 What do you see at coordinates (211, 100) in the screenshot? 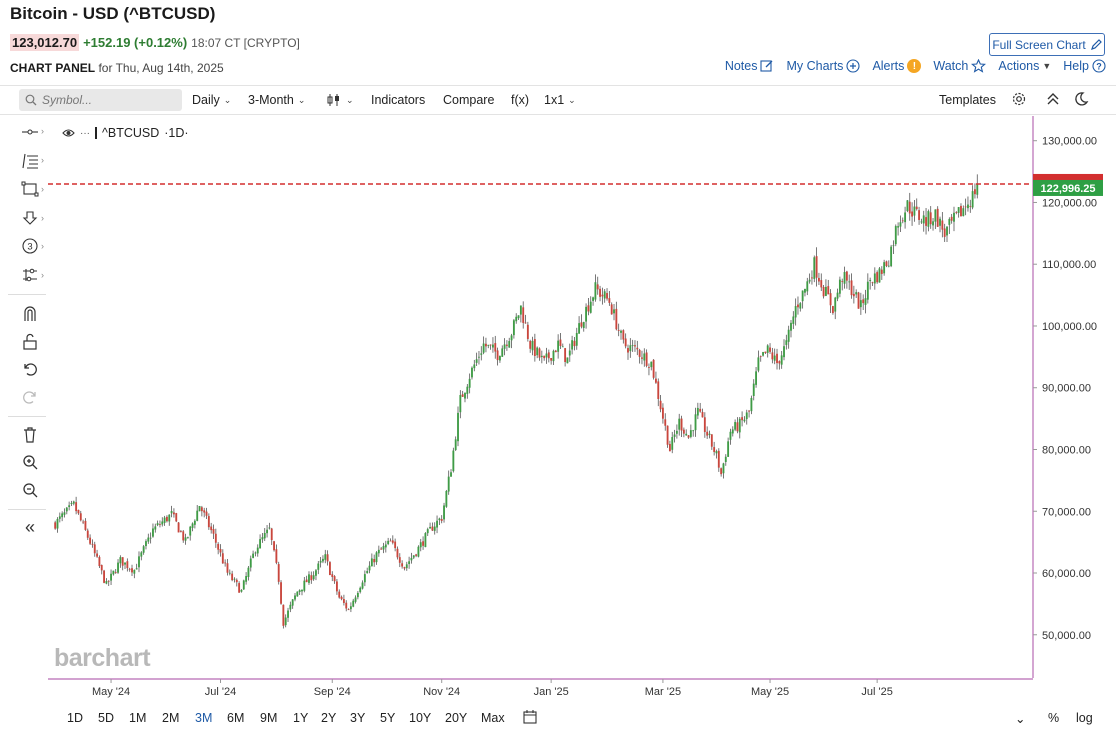
I see `interval-dropdown: Daily ⌄` at bounding box center [211, 100].